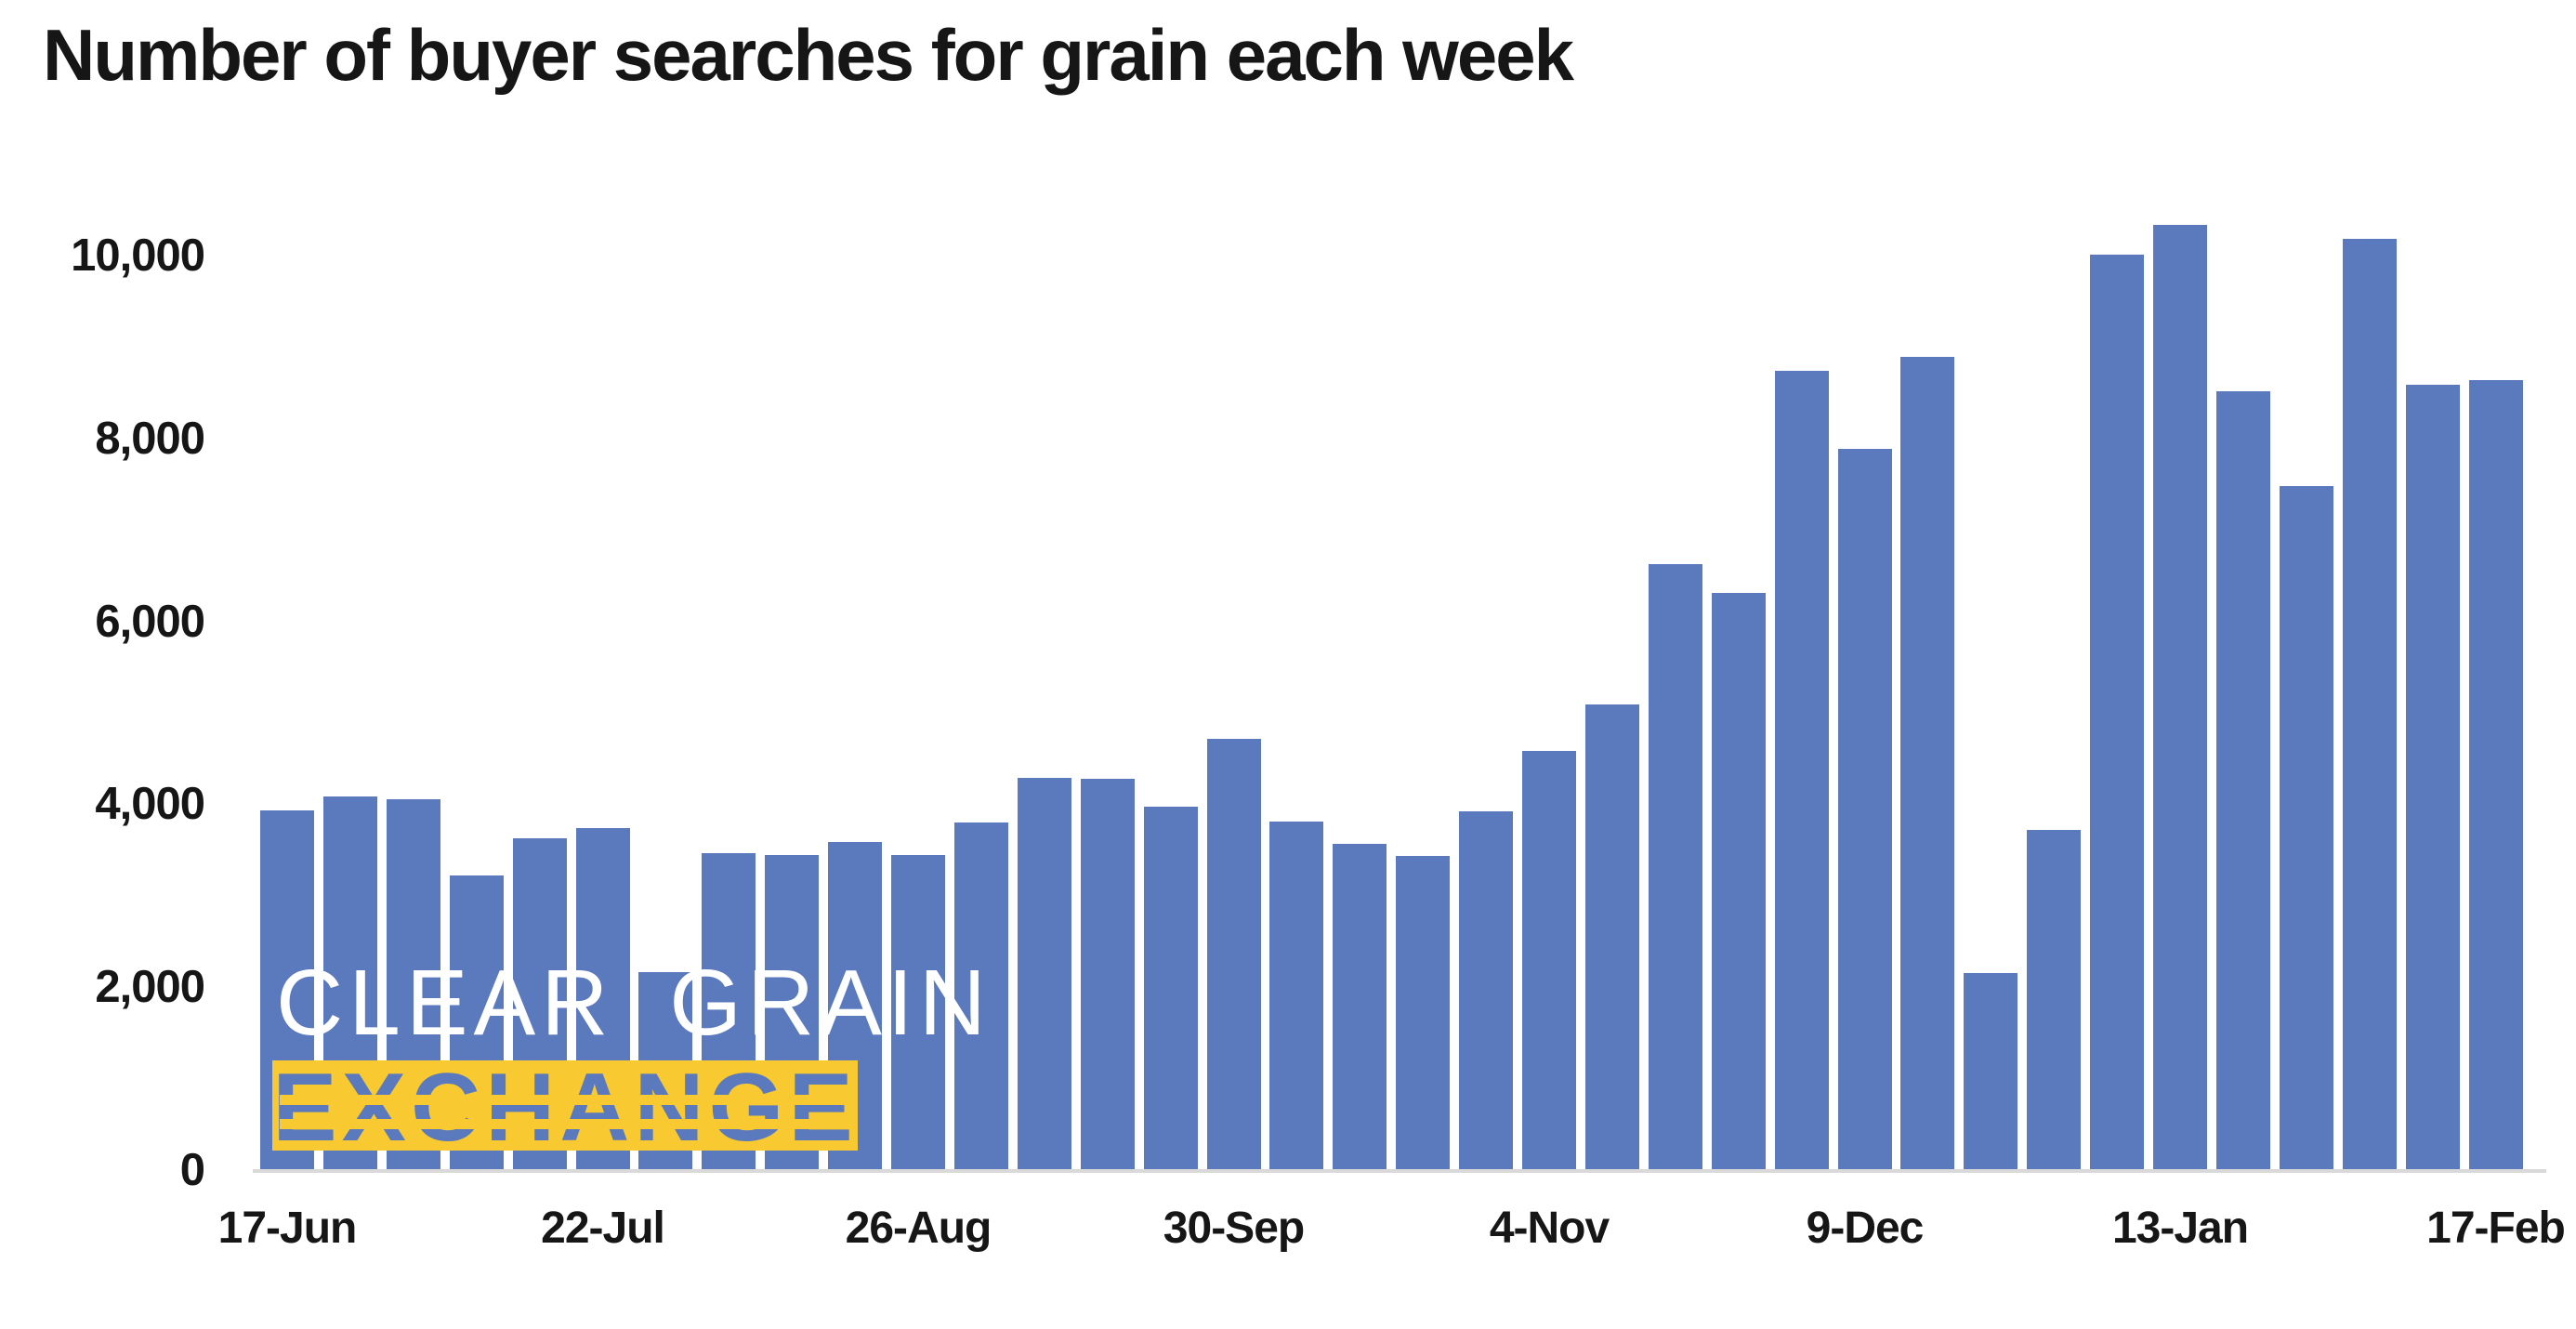 The height and width of the screenshot is (1329, 2576). I want to click on x-axis-label-13-Jan: 13-Jan, so click(2180, 1228).